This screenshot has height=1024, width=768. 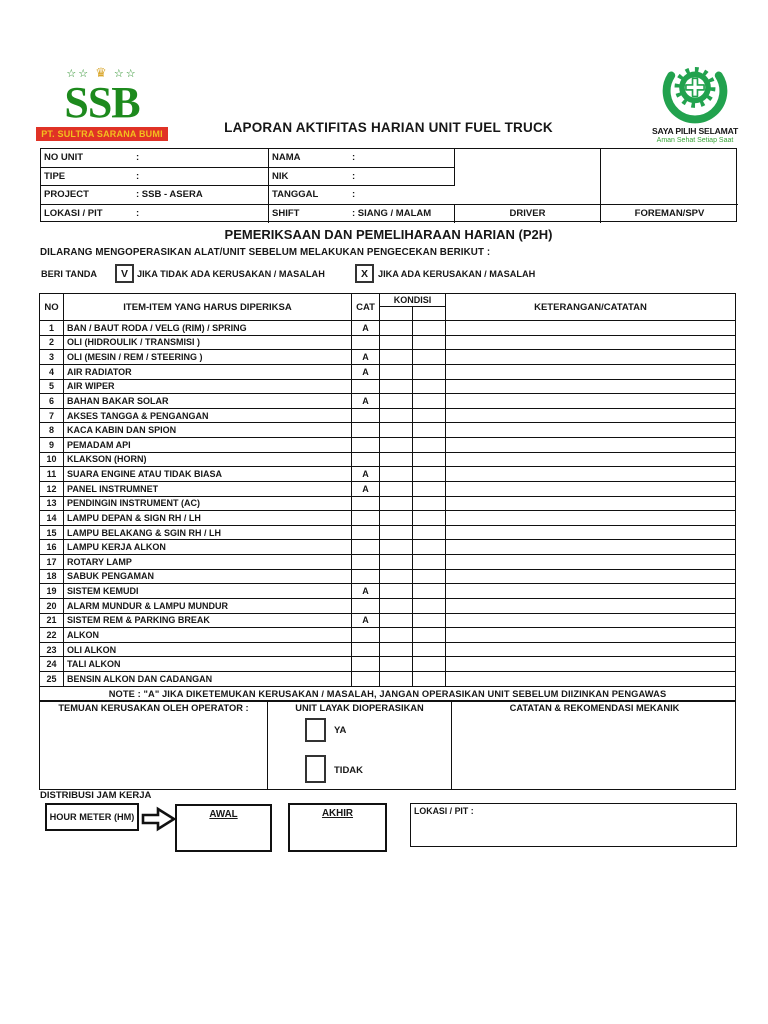 I want to click on mechanic-notes-cell: CATATAN & REKOMENDASI MEKANIK, so click(x=594, y=745).